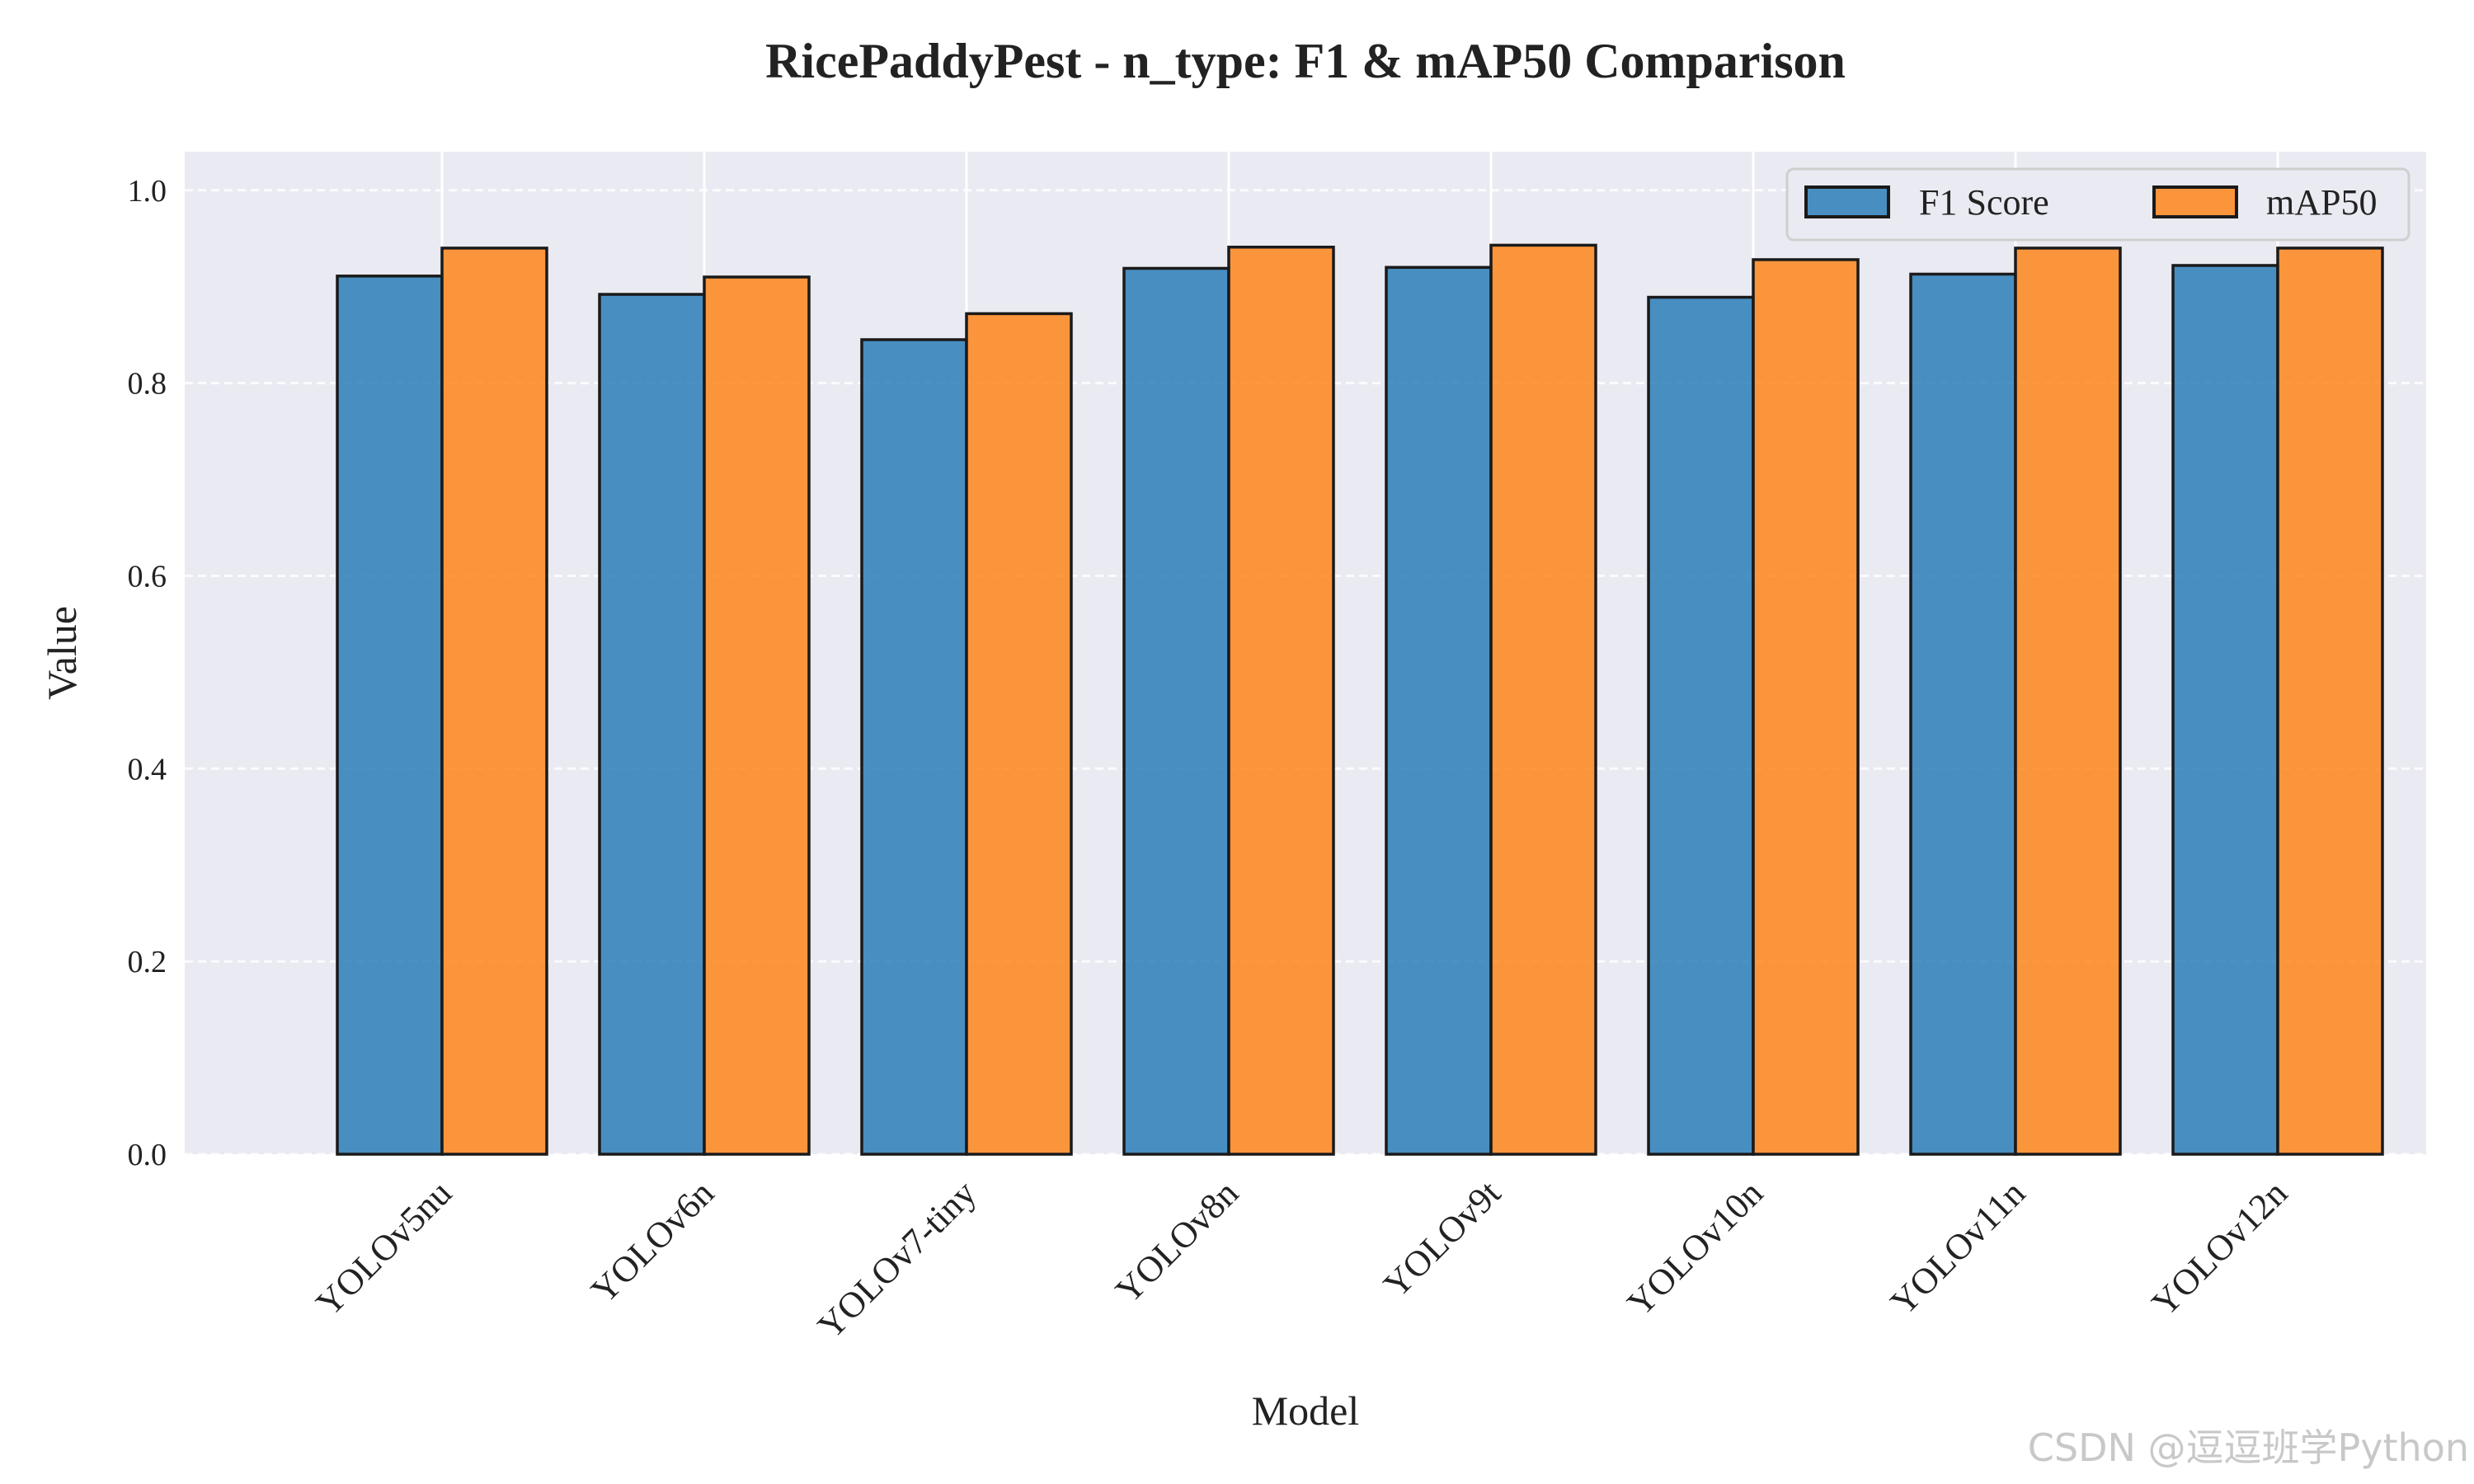  I want to click on watermark: CSDN @逗逗班学Python, so click(2248, 1447).